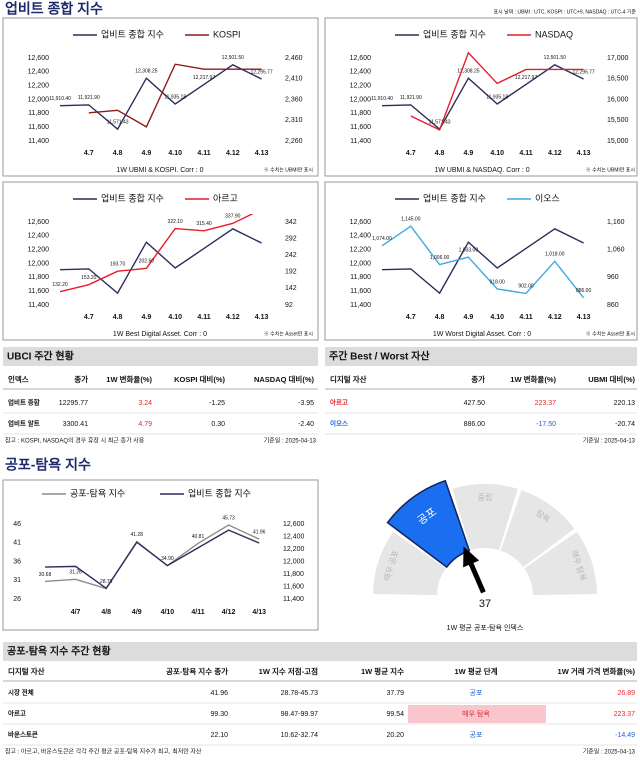 The height and width of the screenshot is (761, 640). I want to click on row-label: 업비트 알트, so click(24, 423).